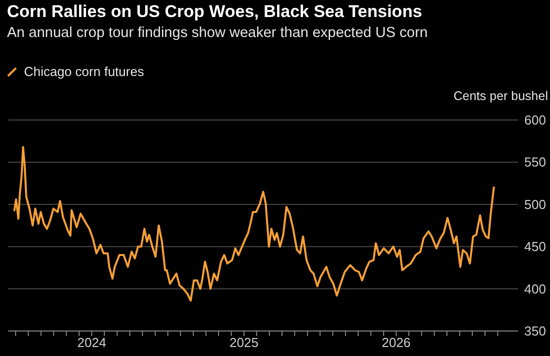  Describe the element at coordinates (535, 204) in the screenshot. I see `y-tick-label: 500` at that location.